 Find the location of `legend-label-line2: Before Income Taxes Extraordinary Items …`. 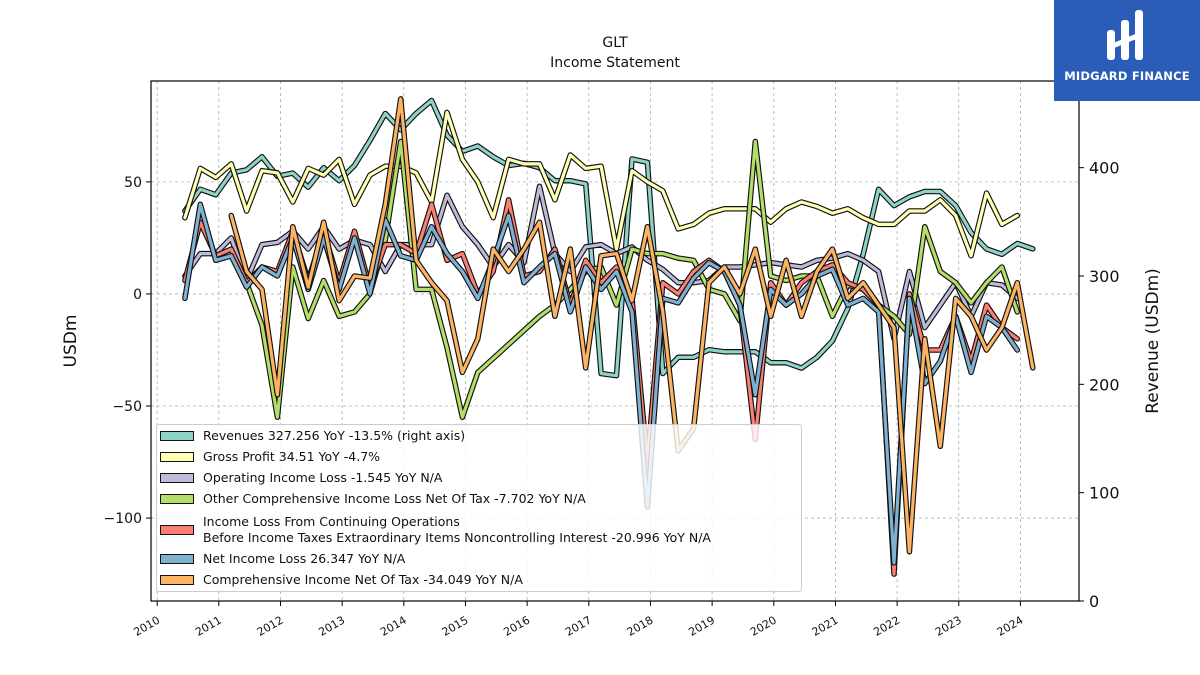

legend-label-line2: Before Income Taxes Extraordinary Items … is located at coordinates (457, 537).